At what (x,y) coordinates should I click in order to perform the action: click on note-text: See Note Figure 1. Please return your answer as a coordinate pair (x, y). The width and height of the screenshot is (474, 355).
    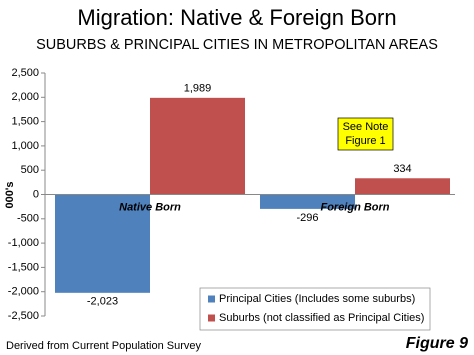
    Looking at the image, I should click on (365, 134).